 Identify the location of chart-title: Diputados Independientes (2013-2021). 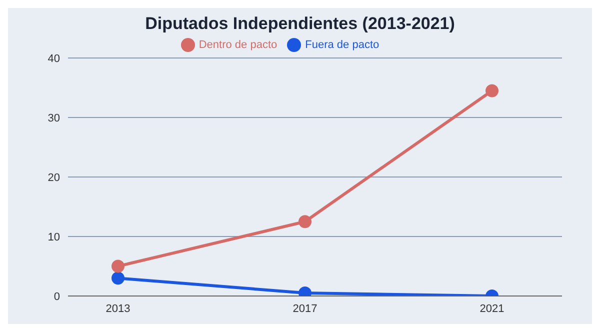
(300, 23).